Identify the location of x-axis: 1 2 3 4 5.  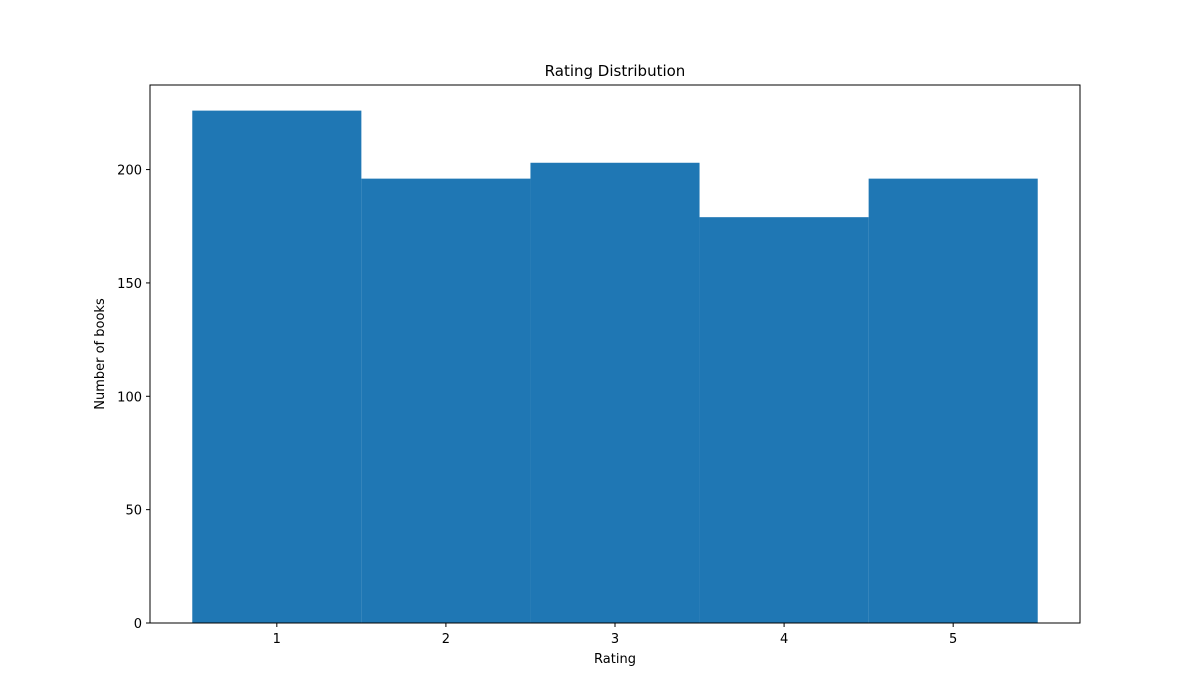
(615, 635).